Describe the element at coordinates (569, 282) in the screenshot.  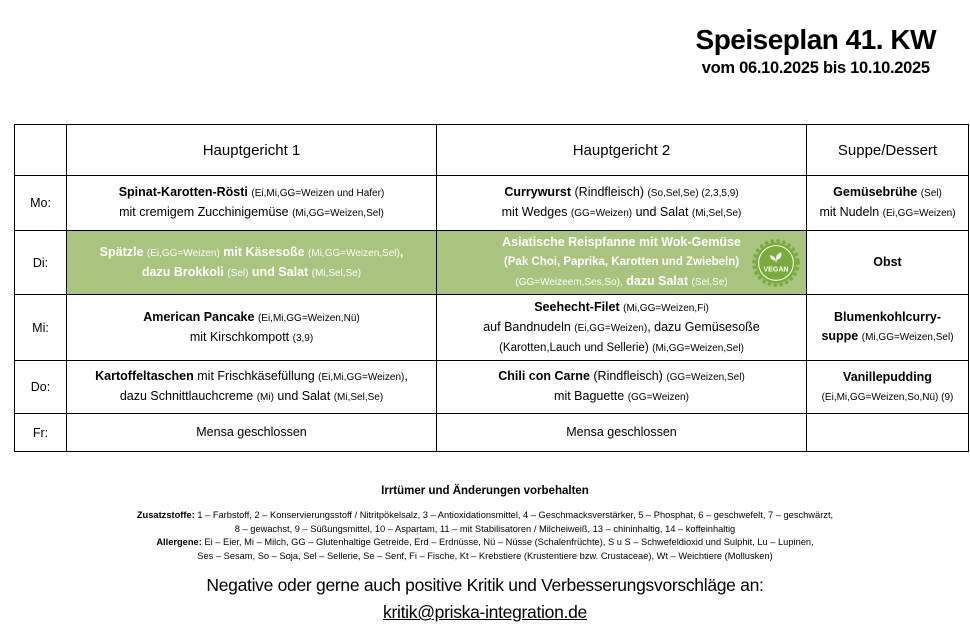
I see `menu-text-segment: (GG=Weizeem,Ses,So),` at that location.